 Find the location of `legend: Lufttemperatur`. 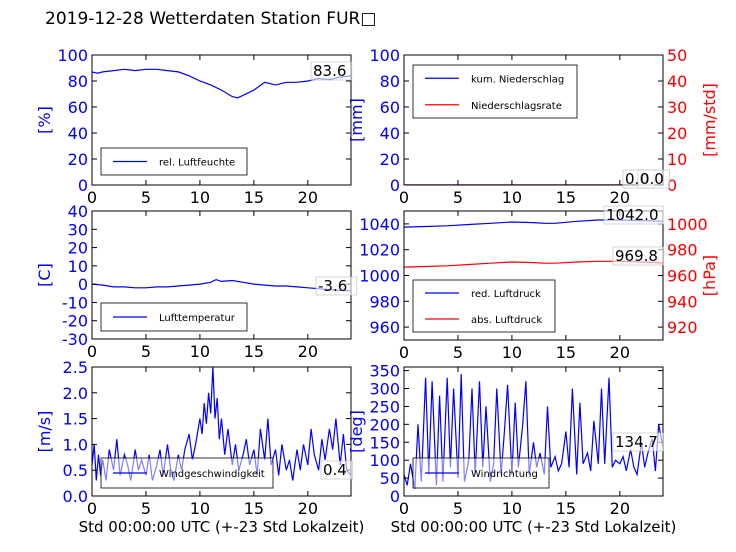

legend: Lufttemperatur is located at coordinates (174, 317).